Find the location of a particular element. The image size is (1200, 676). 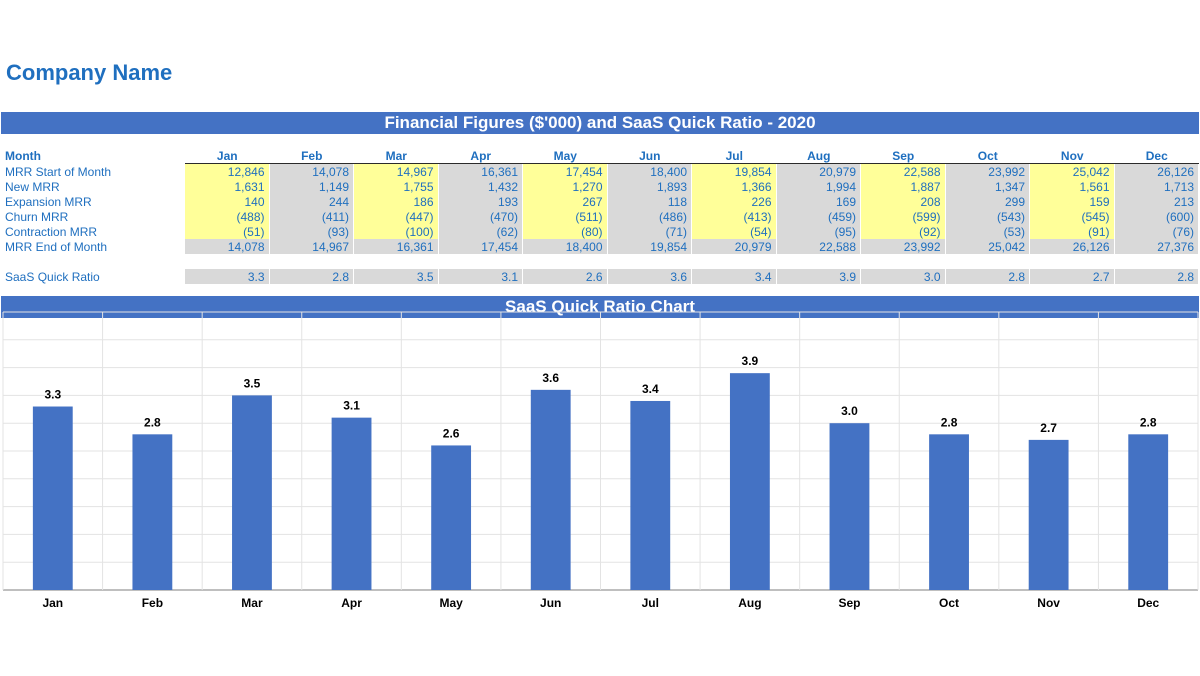

quick-ratio-cell: 3.9 is located at coordinates (818, 276).